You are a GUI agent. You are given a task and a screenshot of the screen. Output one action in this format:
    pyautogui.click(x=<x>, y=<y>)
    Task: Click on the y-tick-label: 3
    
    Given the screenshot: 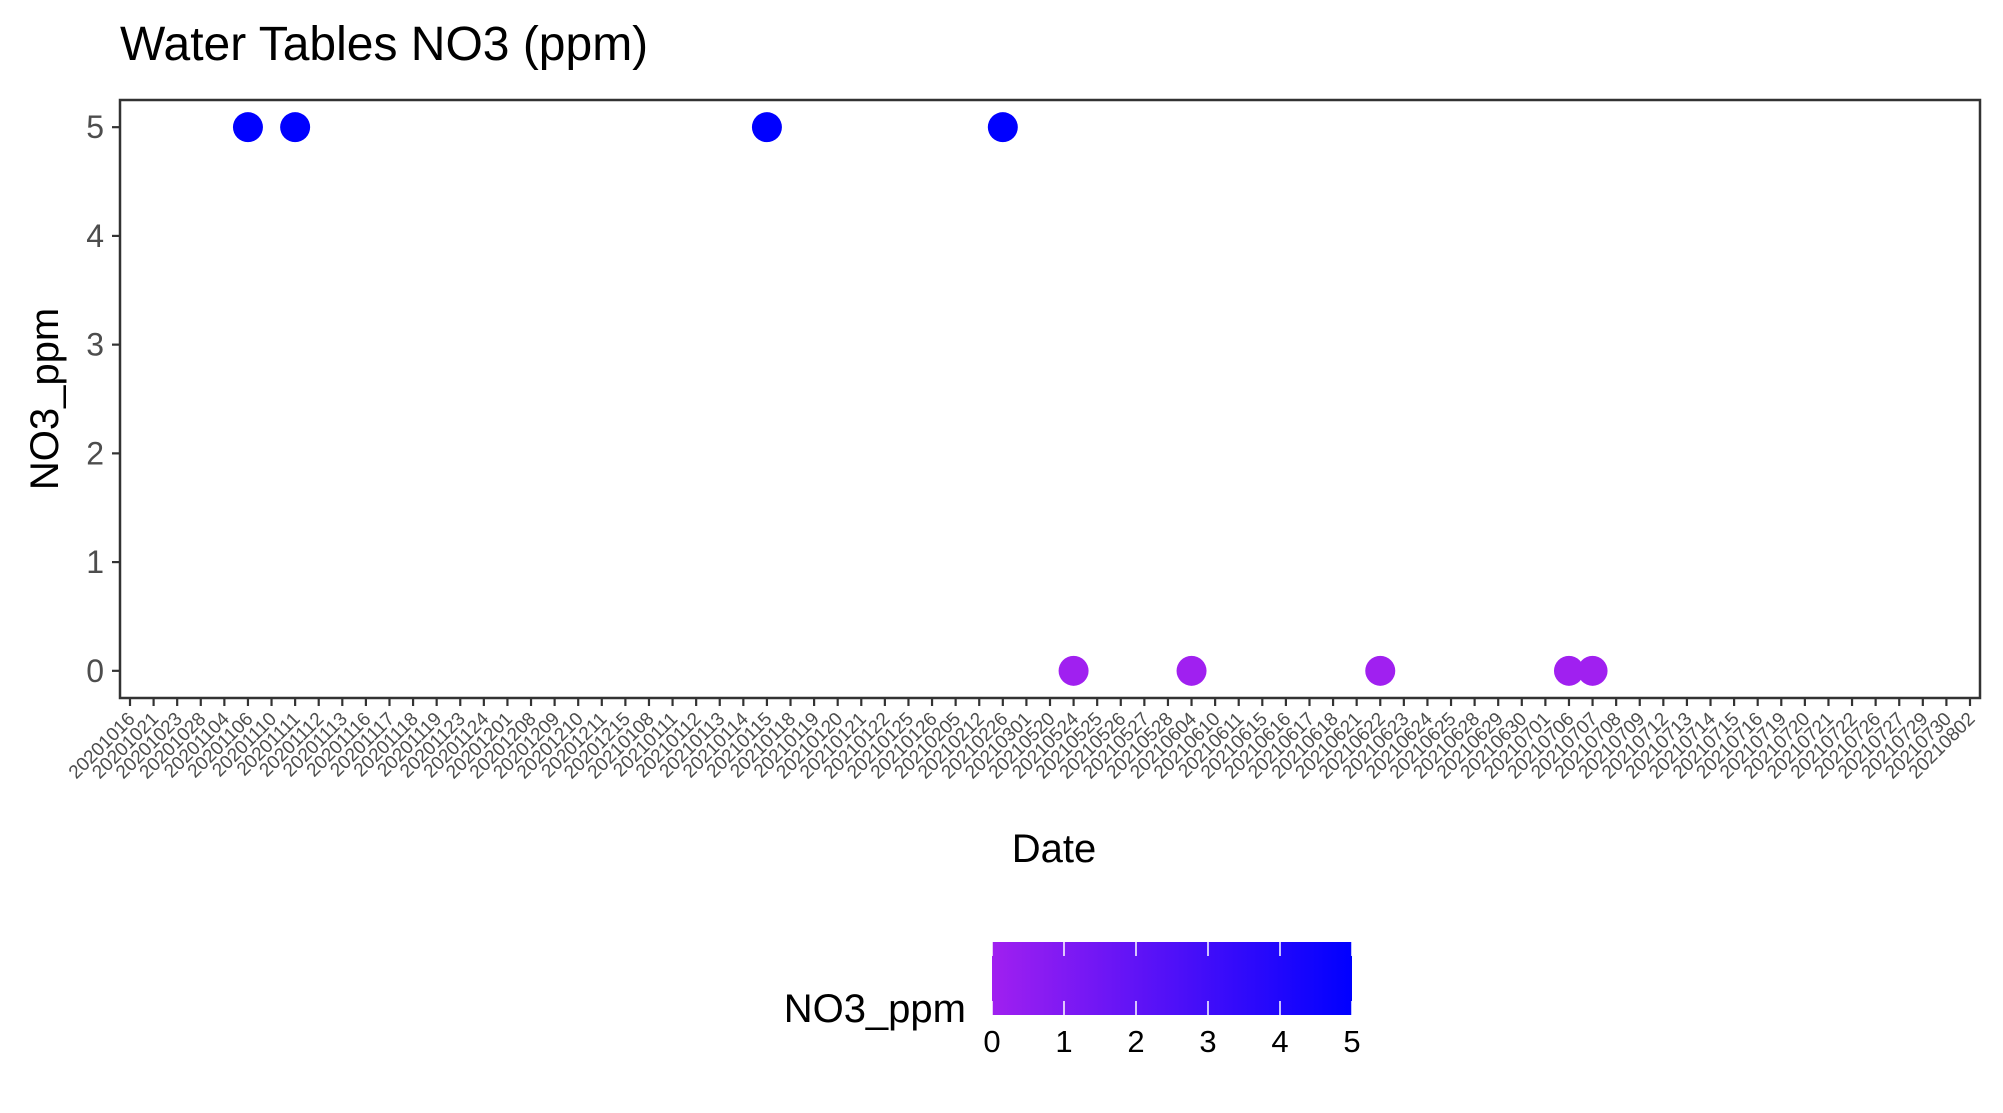 What is the action you would take?
    pyautogui.click(x=95, y=345)
    